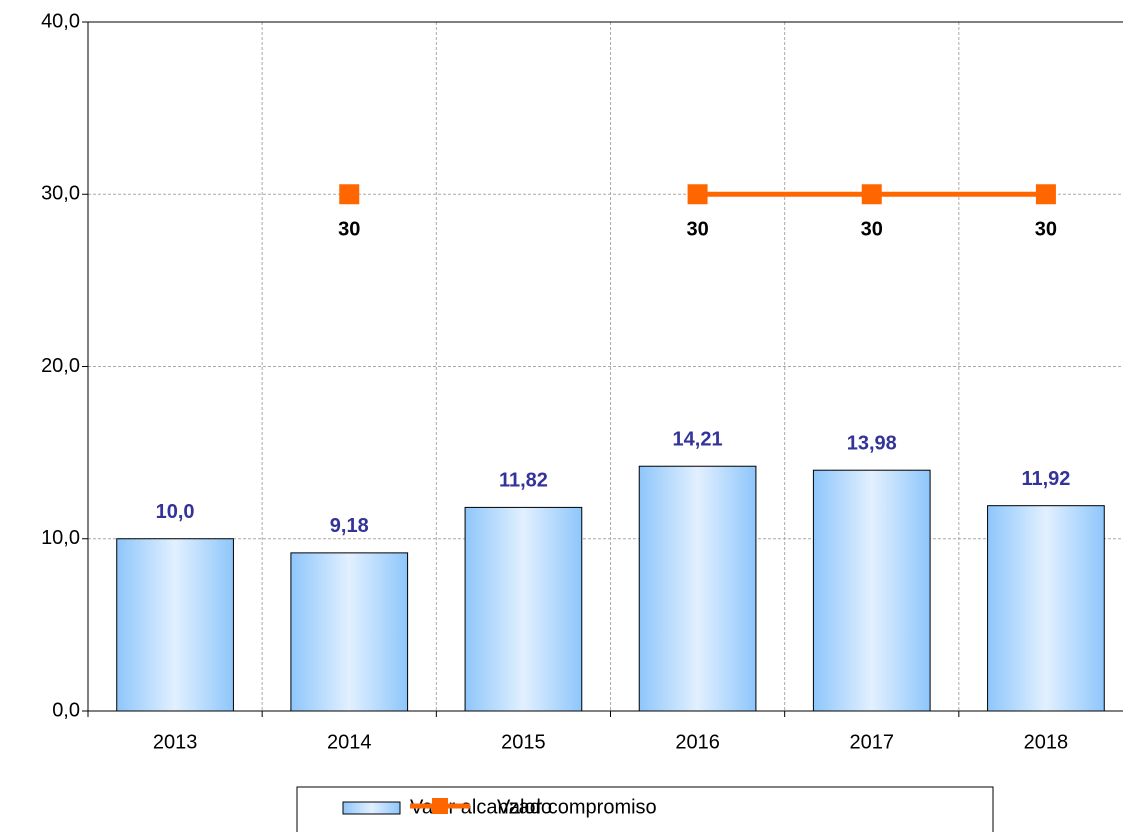  What do you see at coordinates (175, 742) in the screenshot?
I see `x-tick-label: 2013` at bounding box center [175, 742].